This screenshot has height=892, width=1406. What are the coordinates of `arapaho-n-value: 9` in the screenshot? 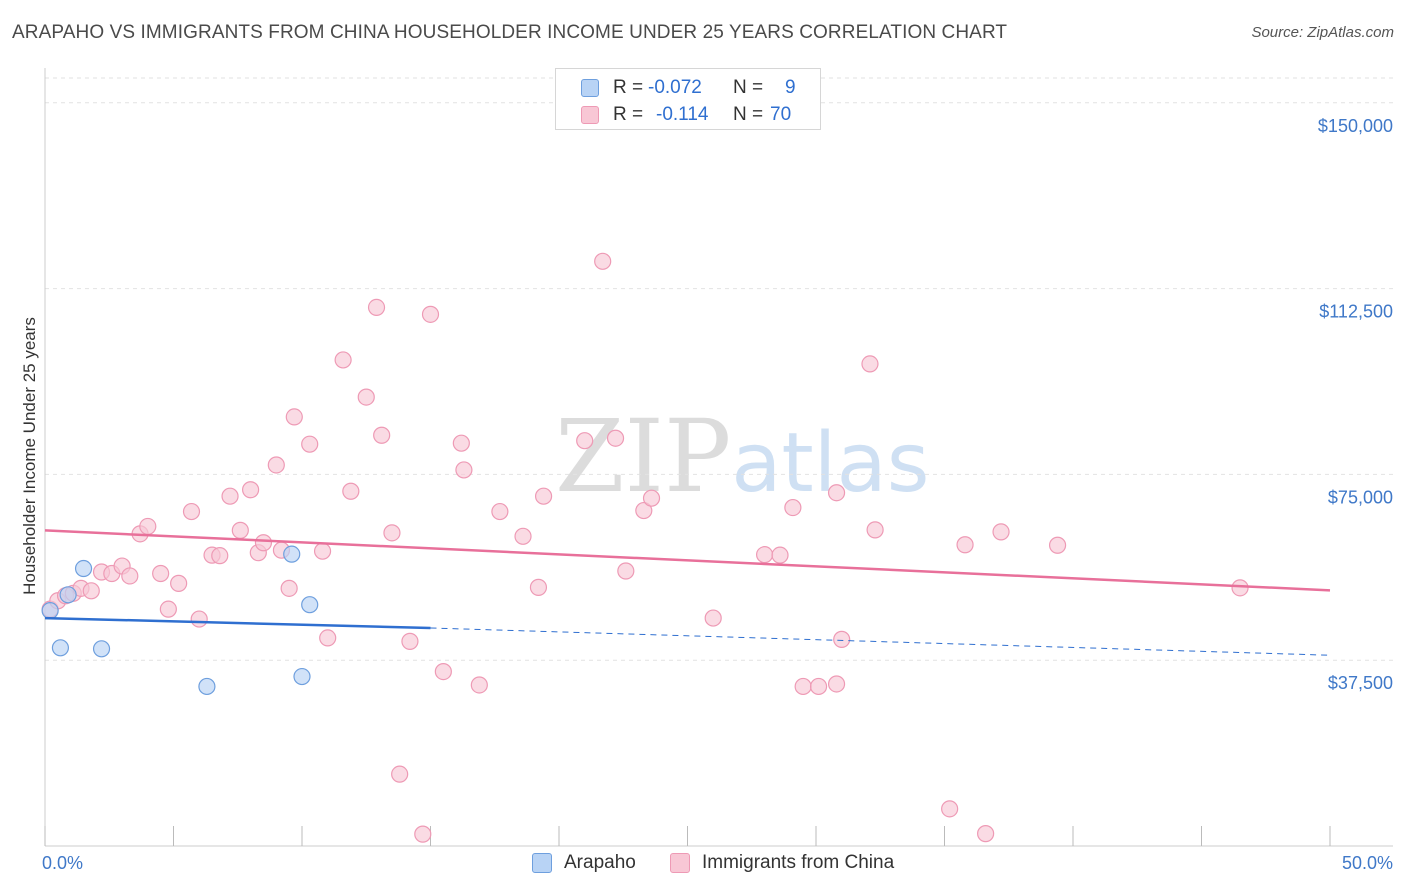 It's located at (790, 87).